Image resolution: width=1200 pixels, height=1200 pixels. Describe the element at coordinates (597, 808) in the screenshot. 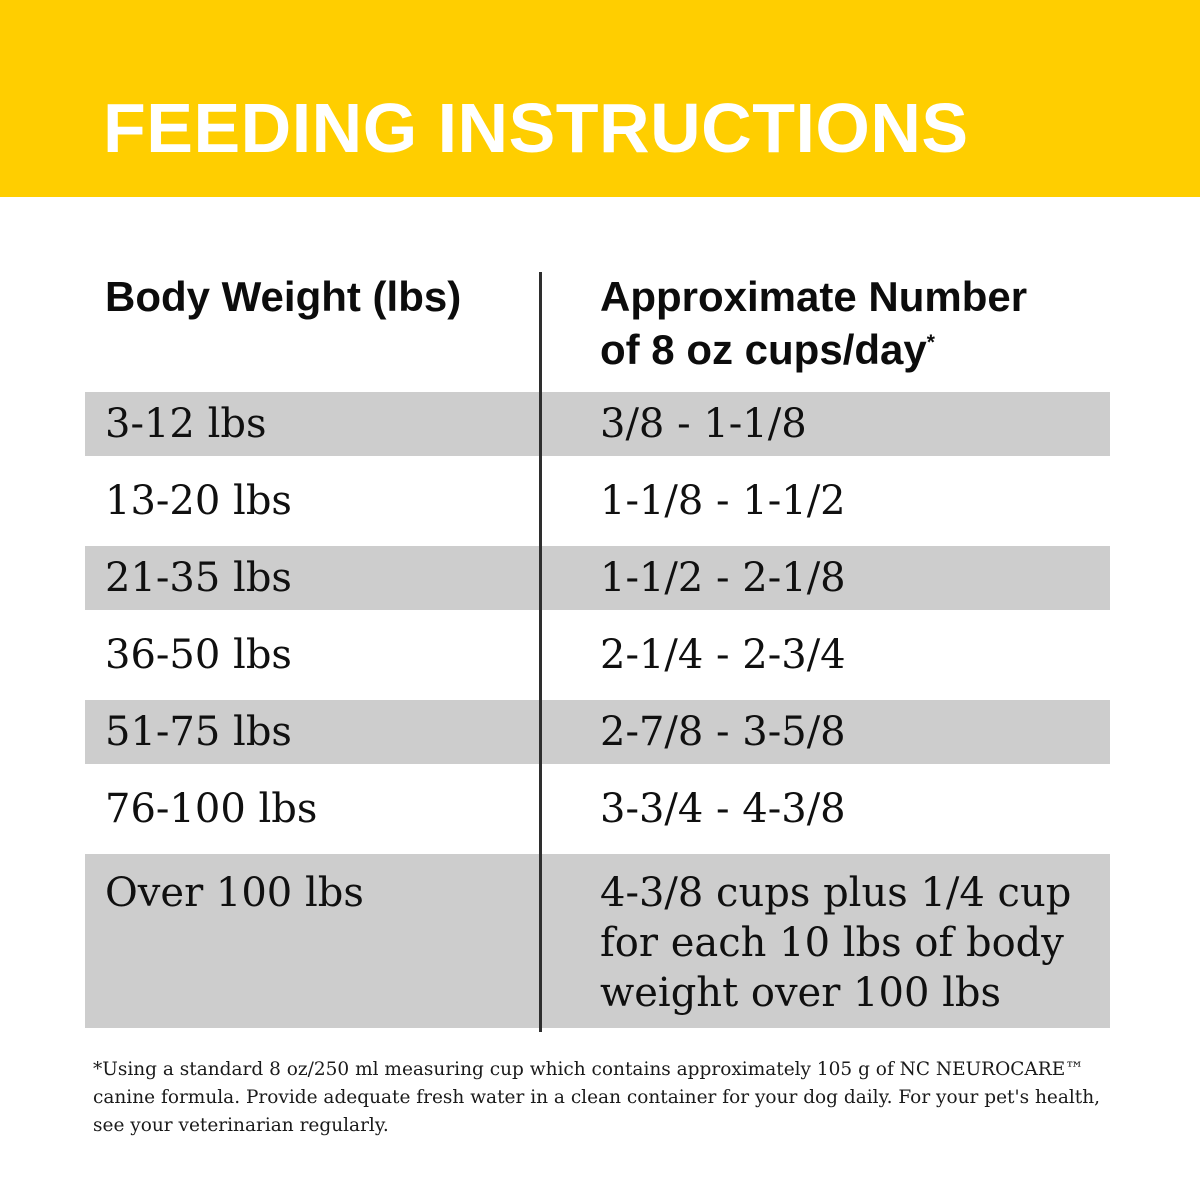

I see `table-row: 76-100 lbs 3-3/4 - 4-3/8` at that location.